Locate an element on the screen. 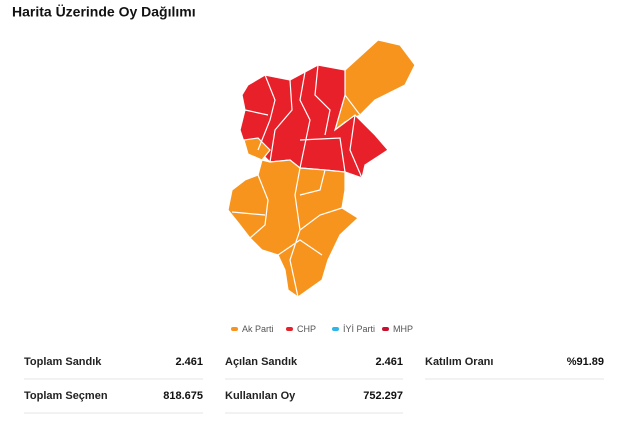 This screenshot has width=640, height=425. title: Harita Üzerinde Oy Dağılımı is located at coordinates (104, 12).